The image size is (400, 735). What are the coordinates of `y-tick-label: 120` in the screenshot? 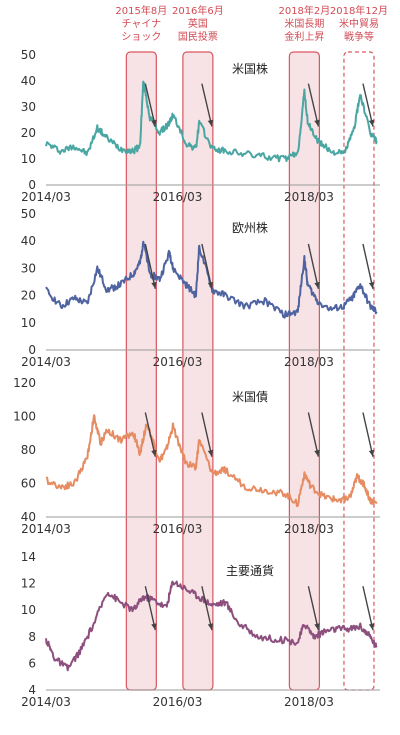 It's located at (24, 383).